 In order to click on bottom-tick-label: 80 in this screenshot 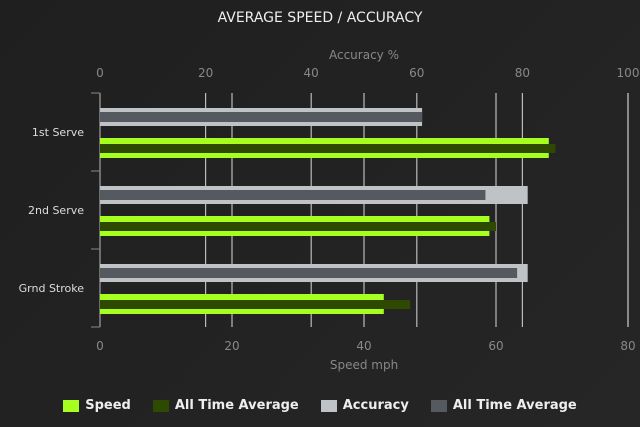, I will do `click(627, 346)`.